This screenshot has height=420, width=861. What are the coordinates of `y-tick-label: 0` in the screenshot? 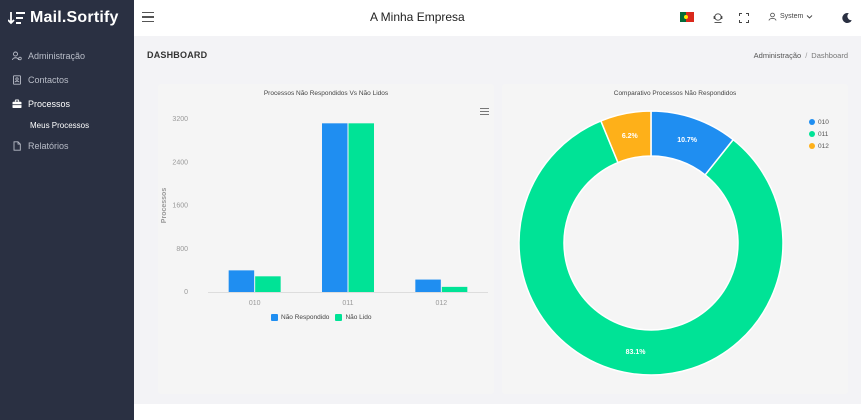 It's located at (186, 292).